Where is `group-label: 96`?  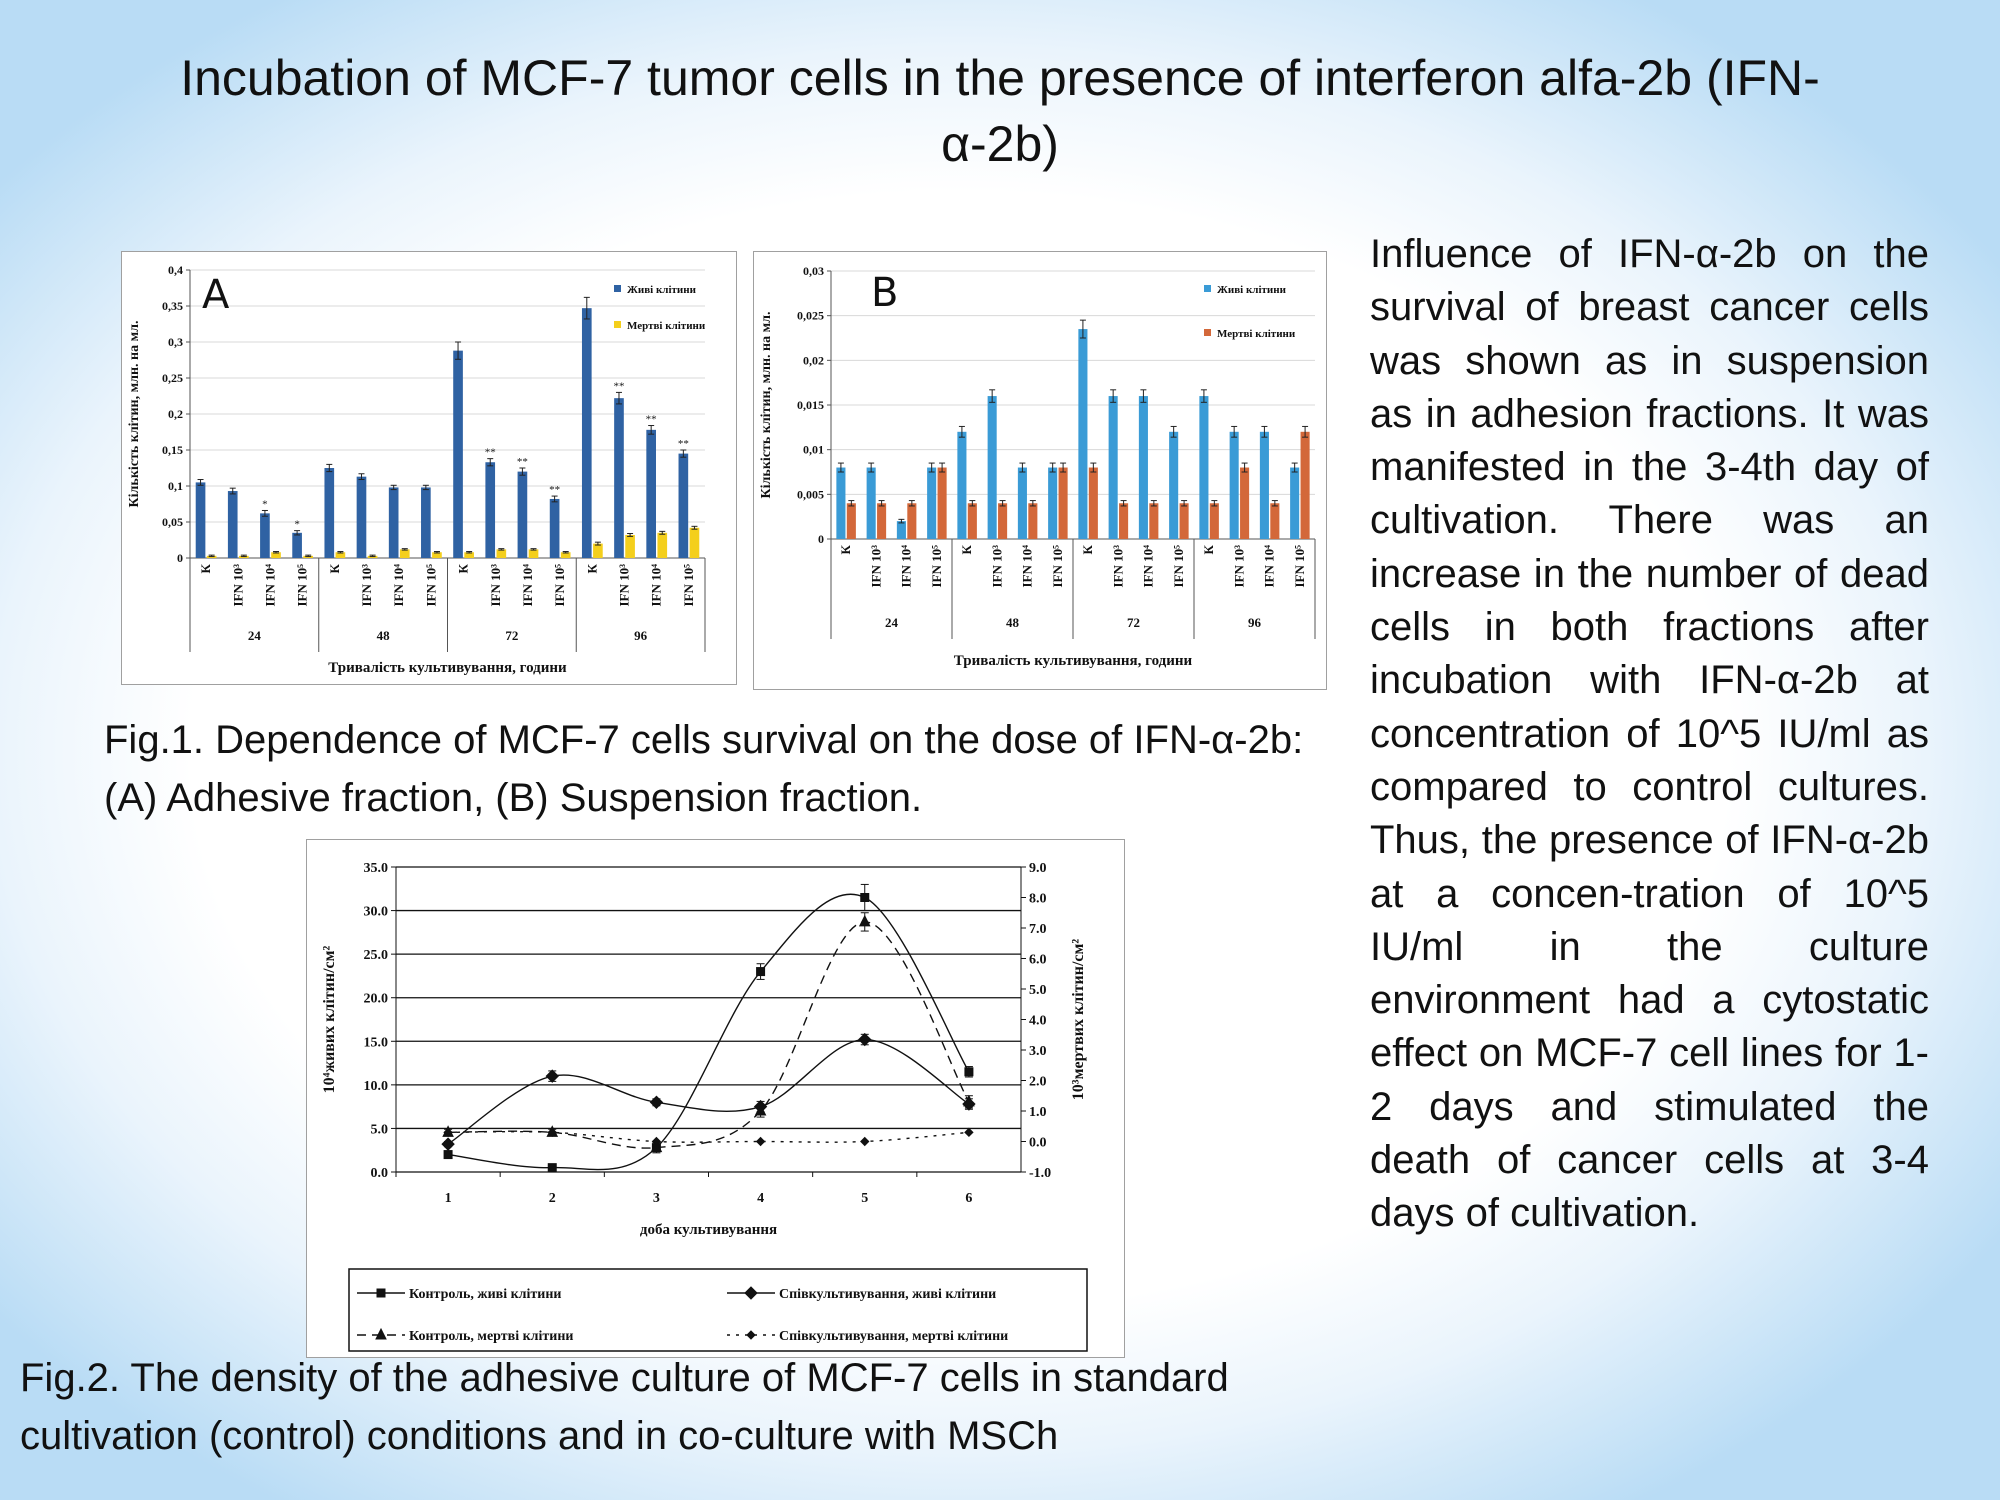 group-label: 96 is located at coordinates (1255, 622).